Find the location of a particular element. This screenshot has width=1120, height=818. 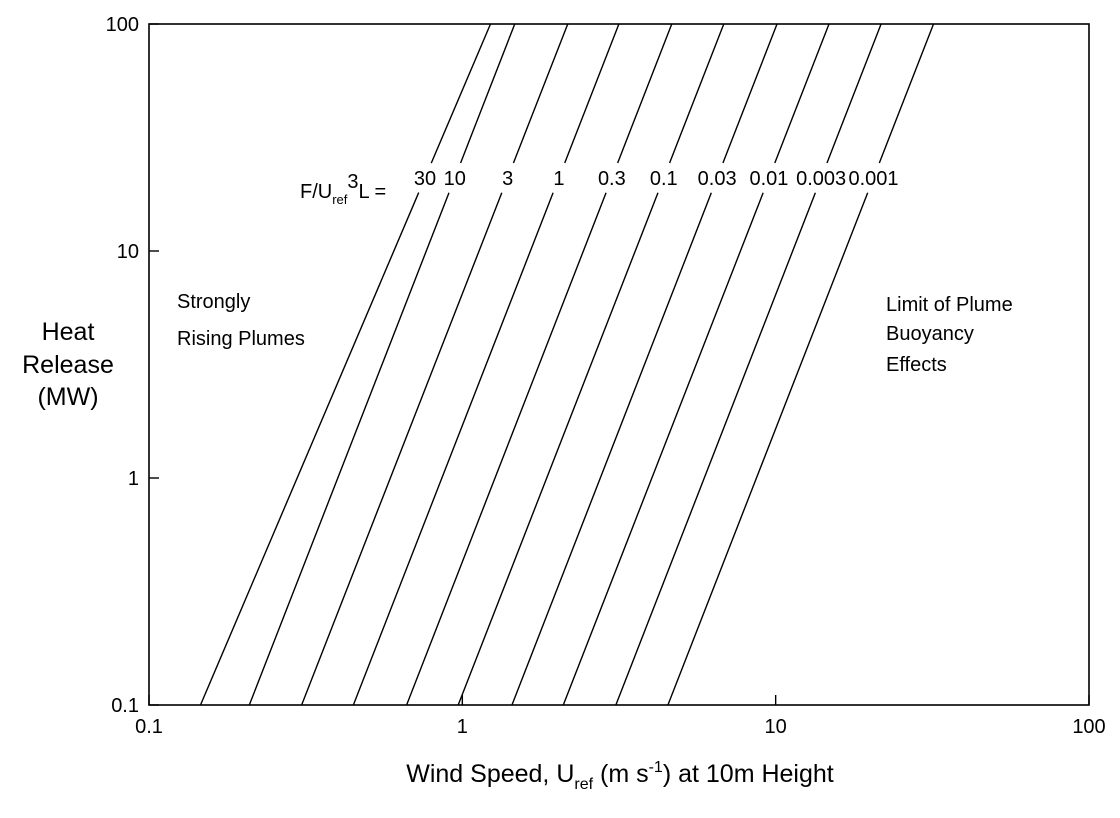

annotation-left-1: Strongly is located at coordinates (213, 302).